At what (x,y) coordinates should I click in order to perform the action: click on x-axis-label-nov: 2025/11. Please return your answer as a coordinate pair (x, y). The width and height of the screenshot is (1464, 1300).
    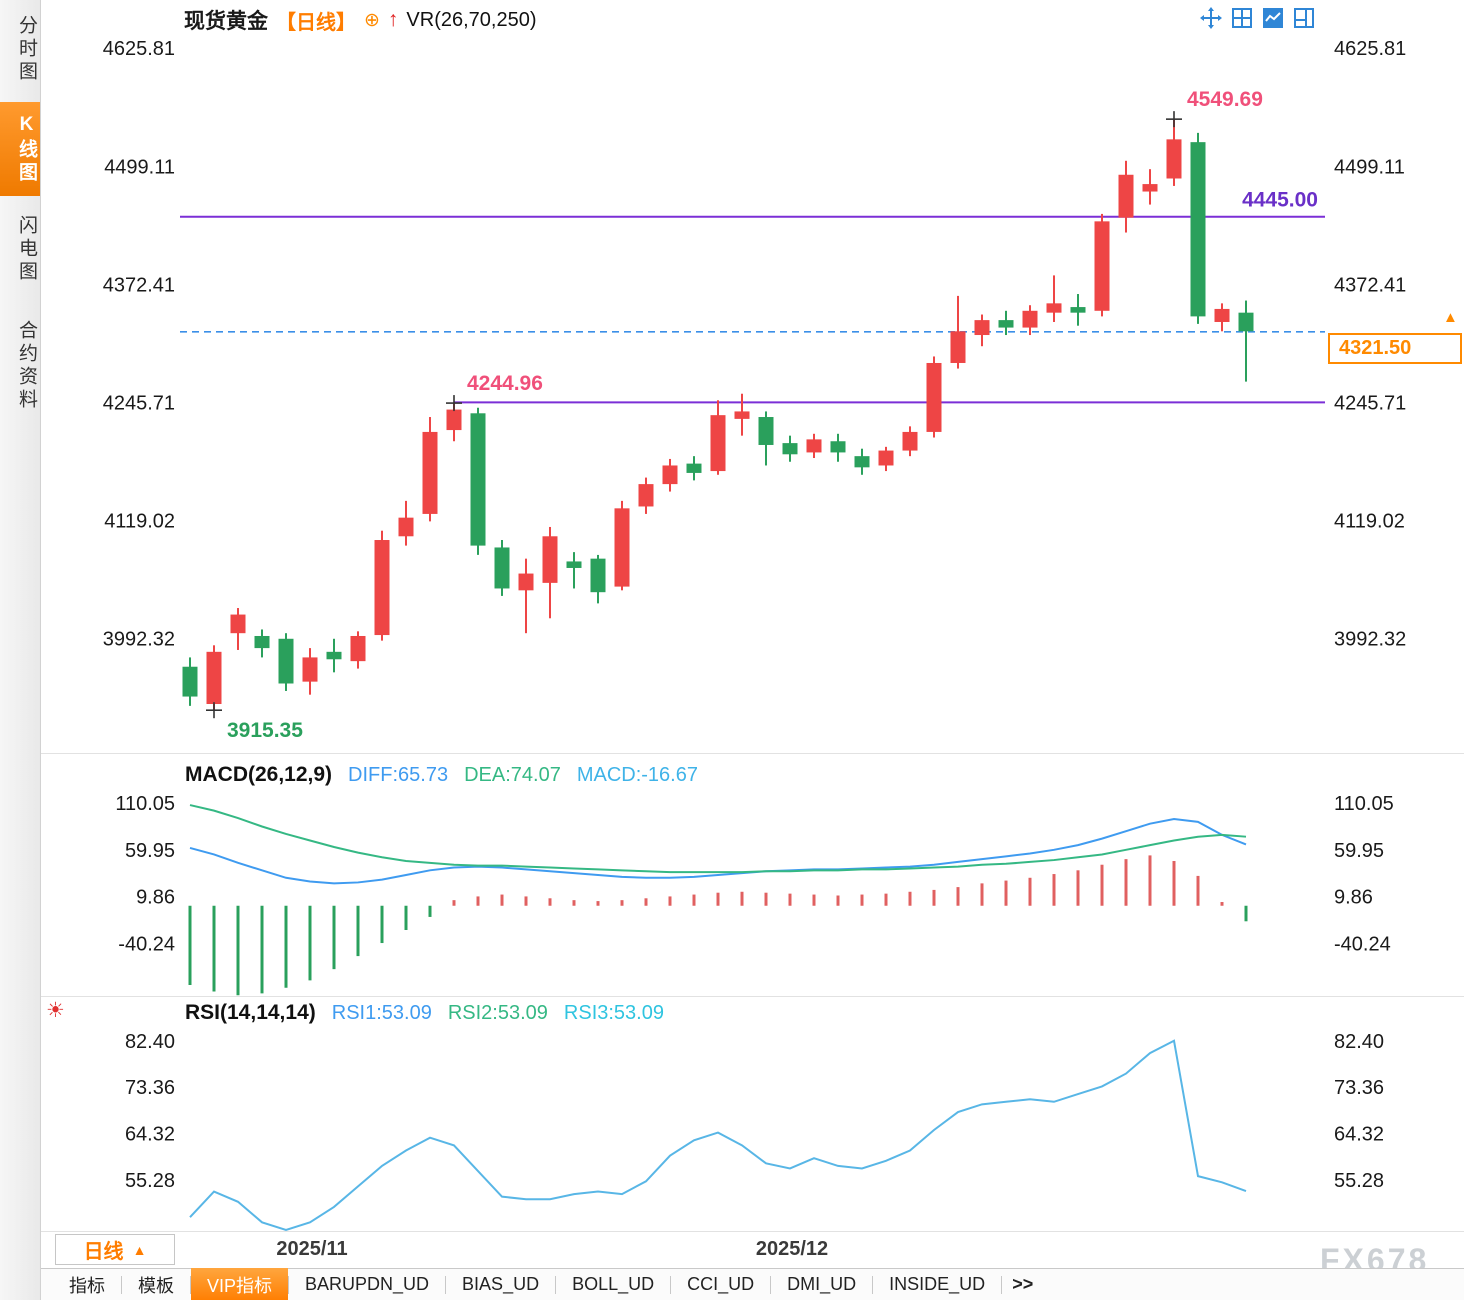
    Looking at the image, I should click on (312, 1249).